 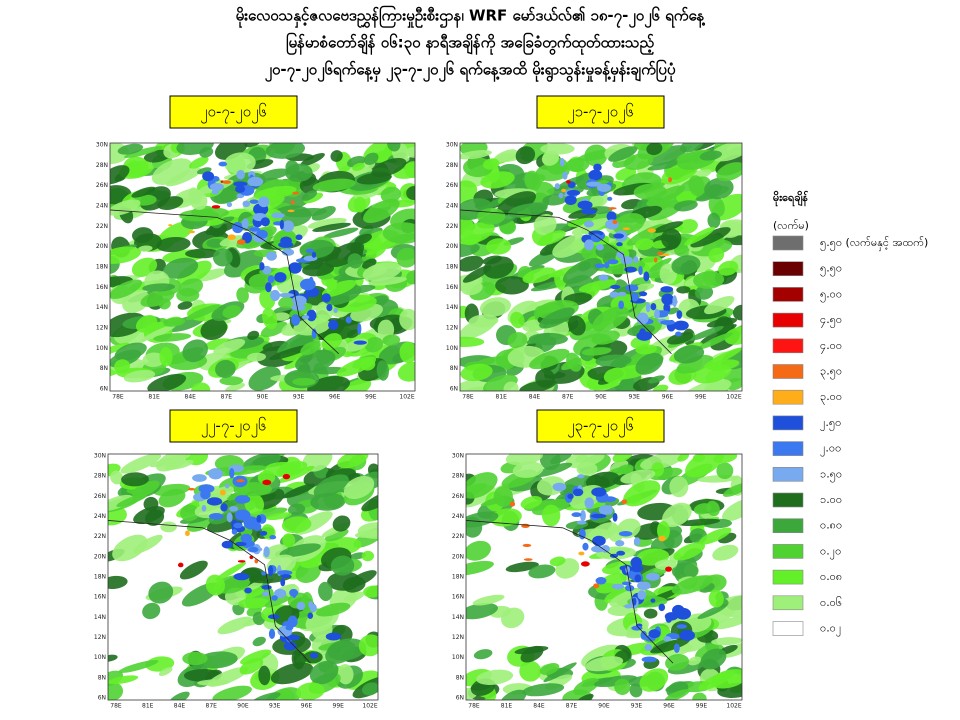 What do you see at coordinates (458, 597) in the screenshot?
I see `lat-label: 16N` at bounding box center [458, 597].